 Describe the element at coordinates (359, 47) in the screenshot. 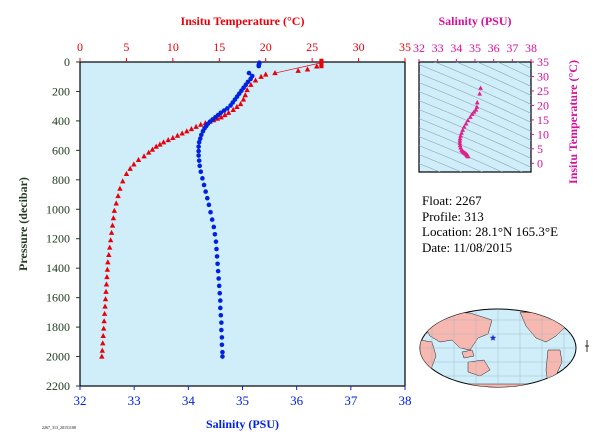

I see `top-tick-label: 30` at that location.